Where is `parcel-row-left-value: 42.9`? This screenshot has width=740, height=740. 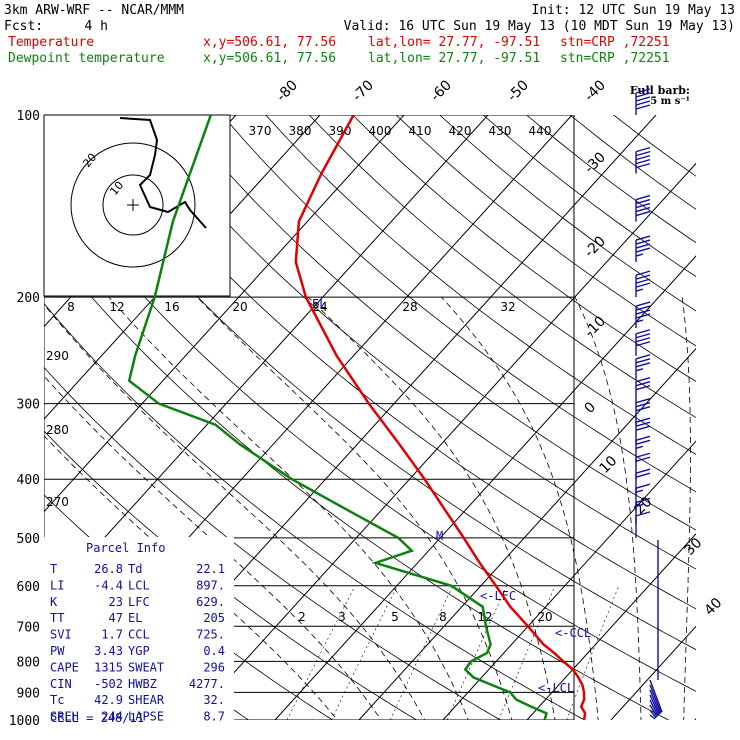
parcel-row-left-value: 42.9 is located at coordinates (108, 700).